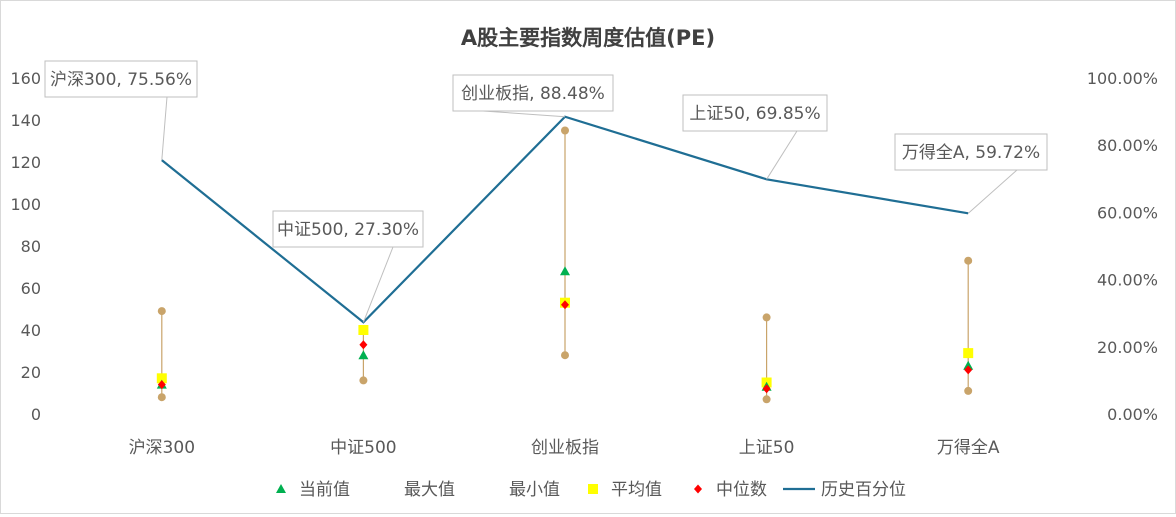 Image resolution: width=1176 pixels, height=517 pixels. What do you see at coordinates (1122, 78) in the screenshot?
I see `y-right-tick-label: 100.00%` at bounding box center [1122, 78].